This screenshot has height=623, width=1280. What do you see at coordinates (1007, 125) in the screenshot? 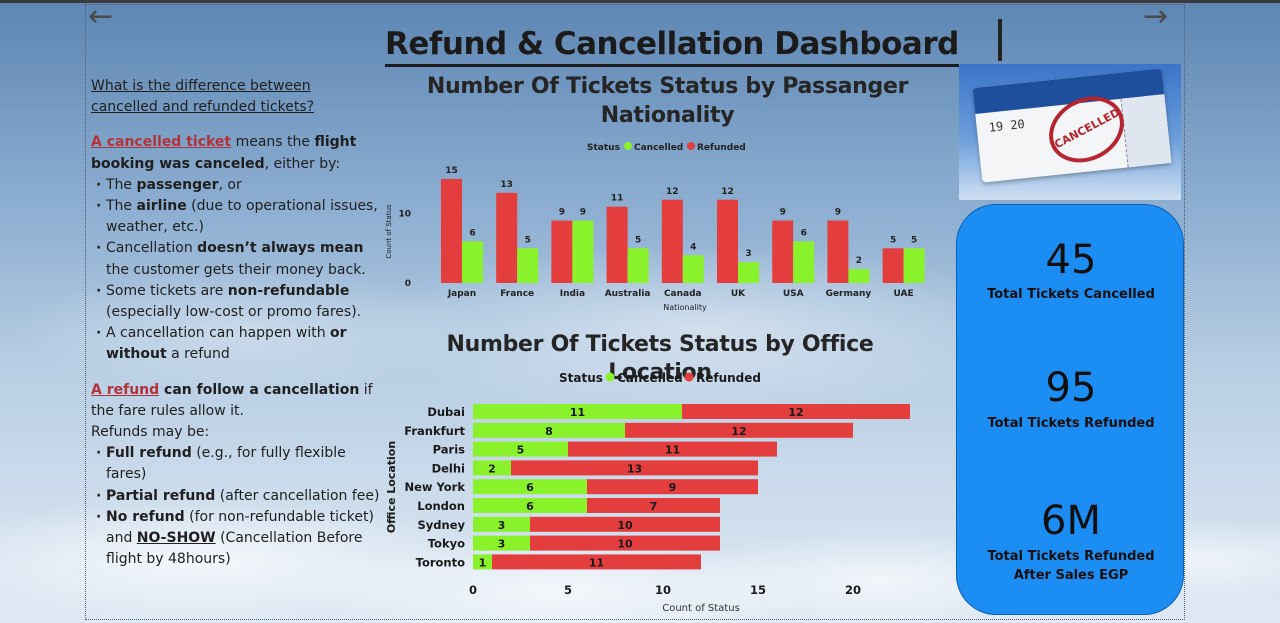
I see `ticket-number: 19 20` at bounding box center [1007, 125].